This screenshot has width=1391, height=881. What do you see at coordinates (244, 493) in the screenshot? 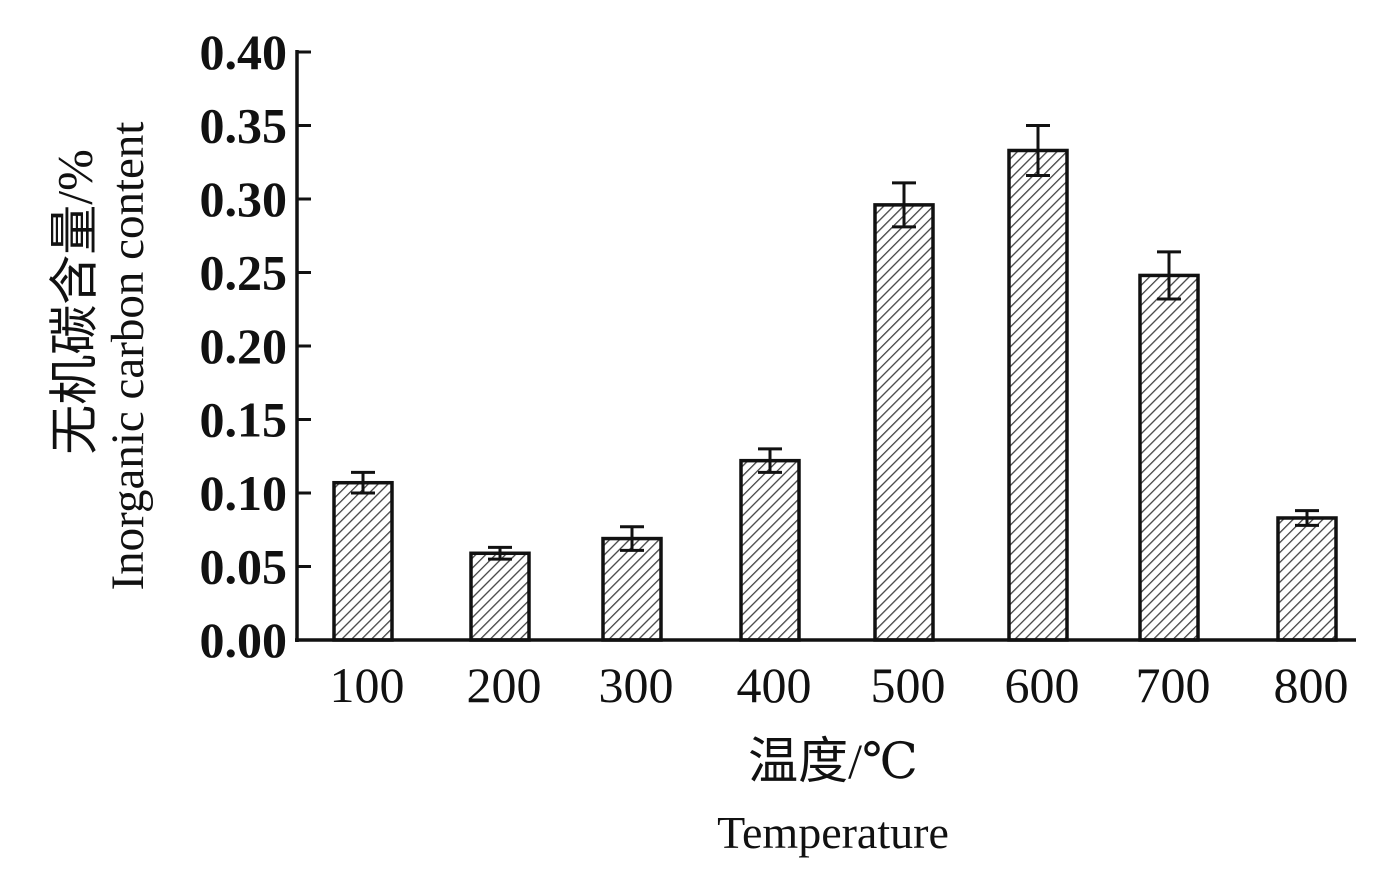
I see `y-tick-label: 0.10` at bounding box center [244, 493].